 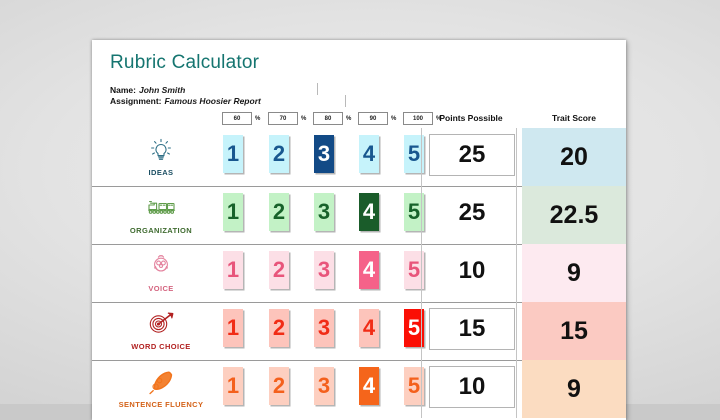 I want to click on trait-label-4: WORD CHOICE, so click(x=161, y=347).